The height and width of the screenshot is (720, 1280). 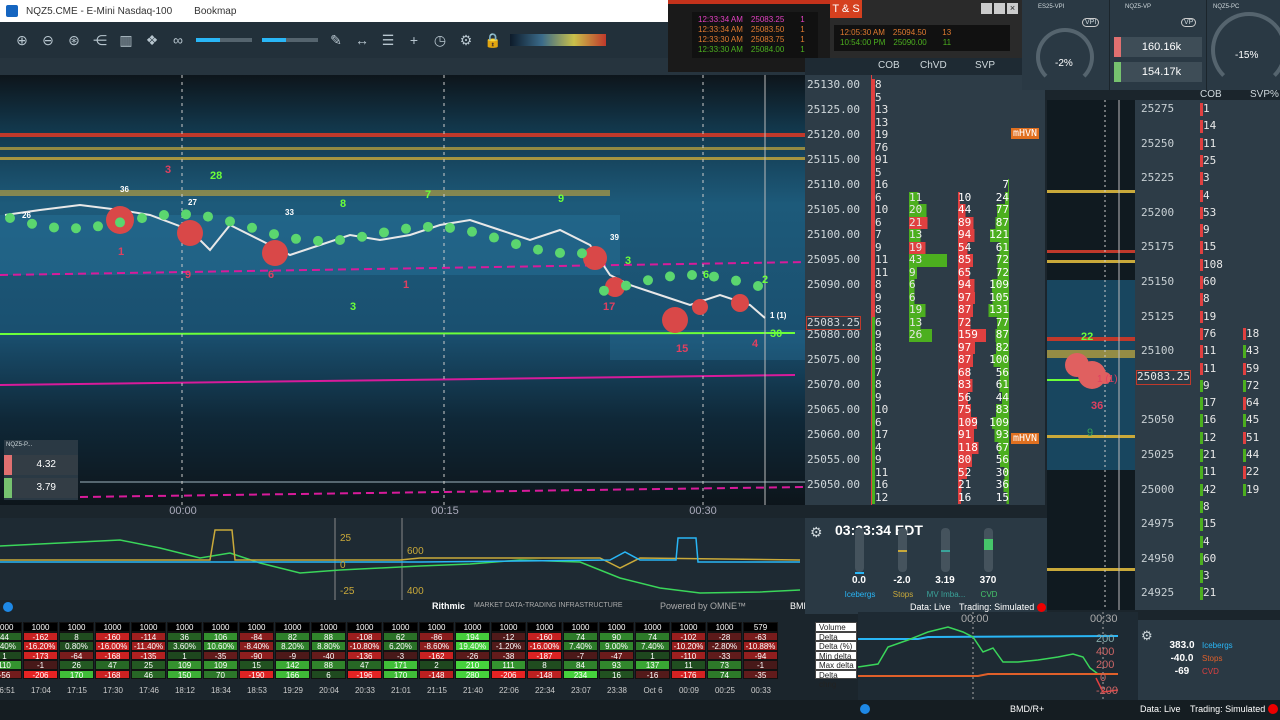 I want to click on buy-marker: 2, so click(x=765, y=280).